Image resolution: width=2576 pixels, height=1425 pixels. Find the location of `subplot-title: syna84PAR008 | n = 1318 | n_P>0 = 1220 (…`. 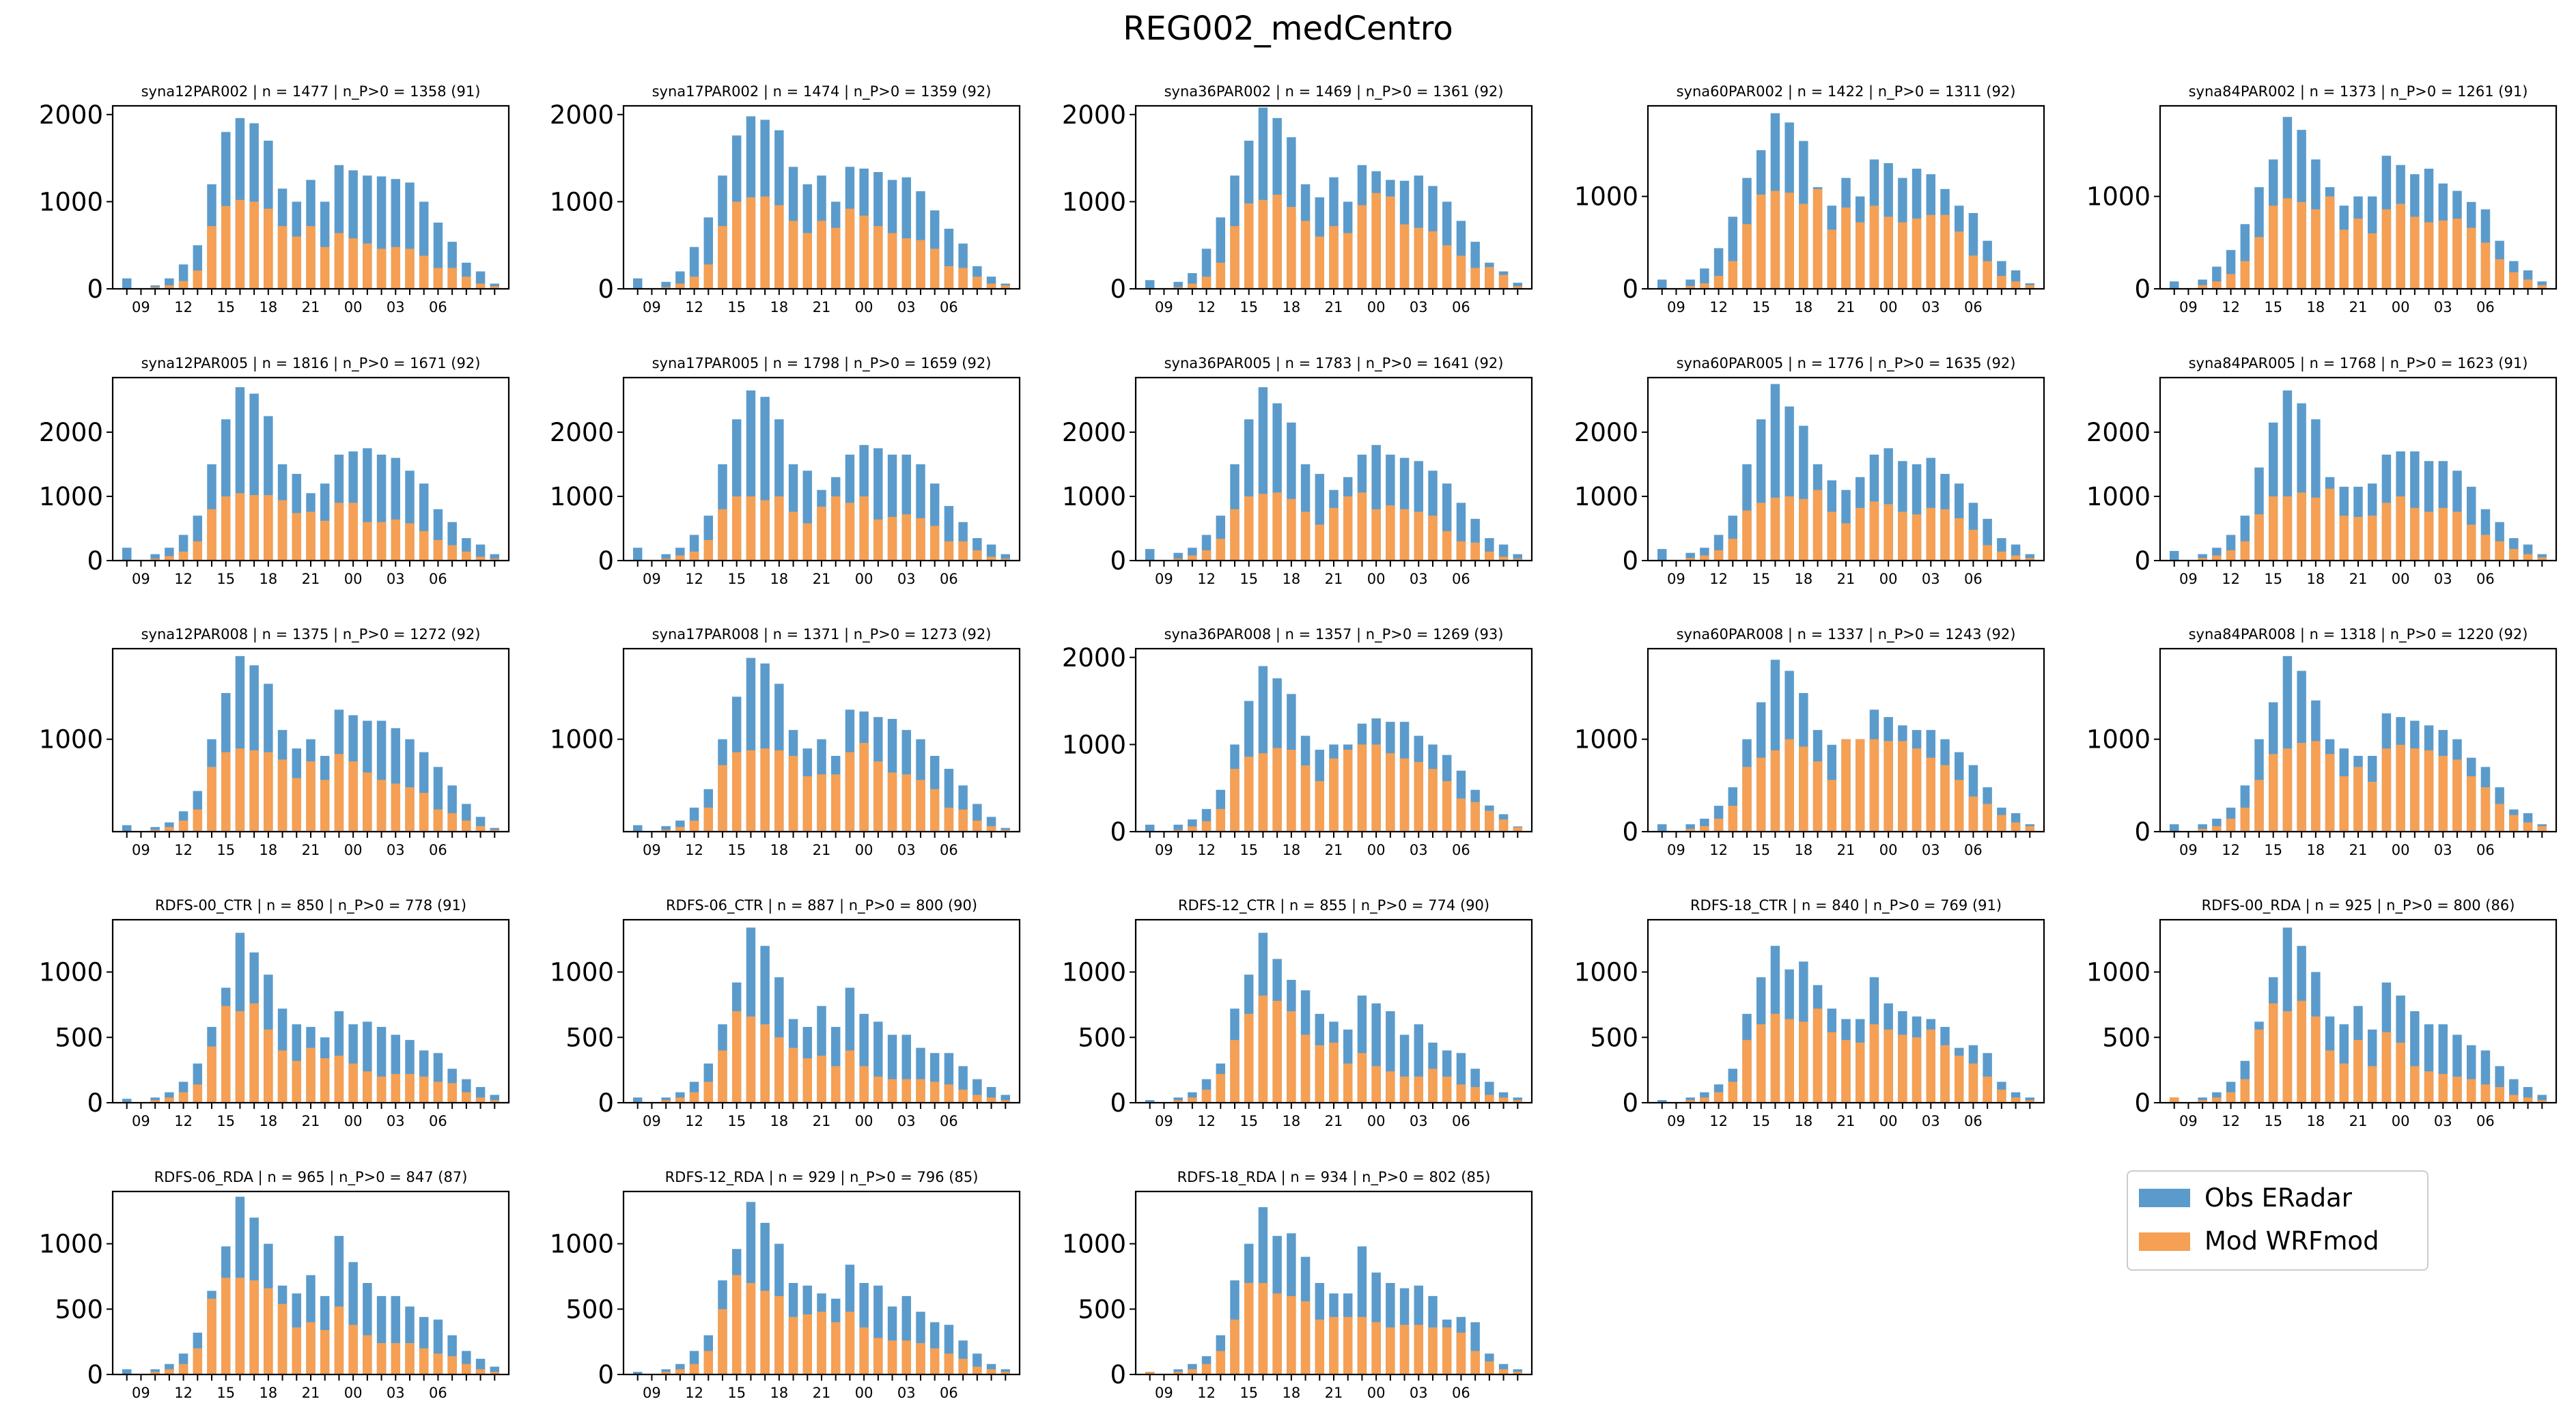

subplot-title: syna84PAR008 | n = 1318 | n_P>0 = 1220 (… is located at coordinates (2358, 634).